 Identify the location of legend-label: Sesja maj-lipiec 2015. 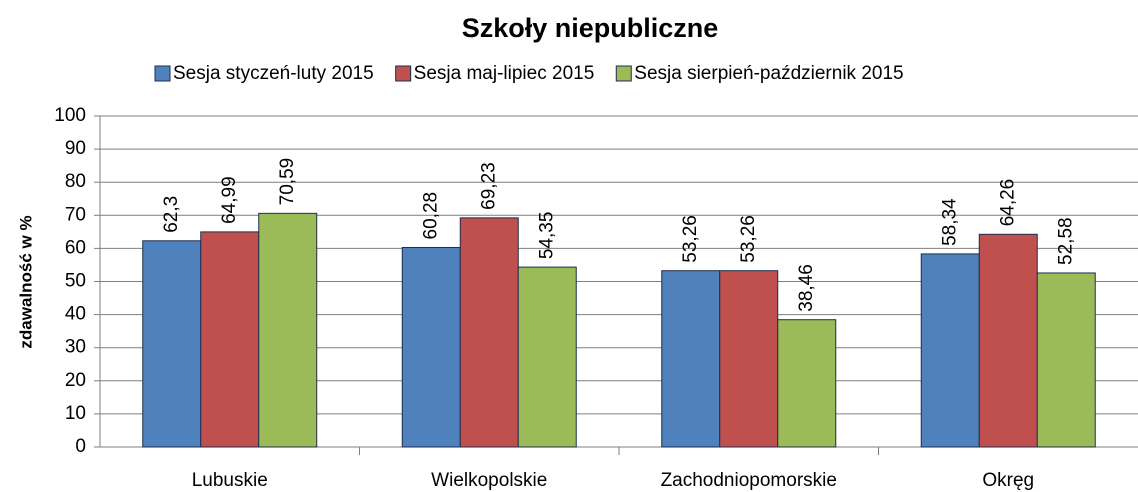
(504, 73).